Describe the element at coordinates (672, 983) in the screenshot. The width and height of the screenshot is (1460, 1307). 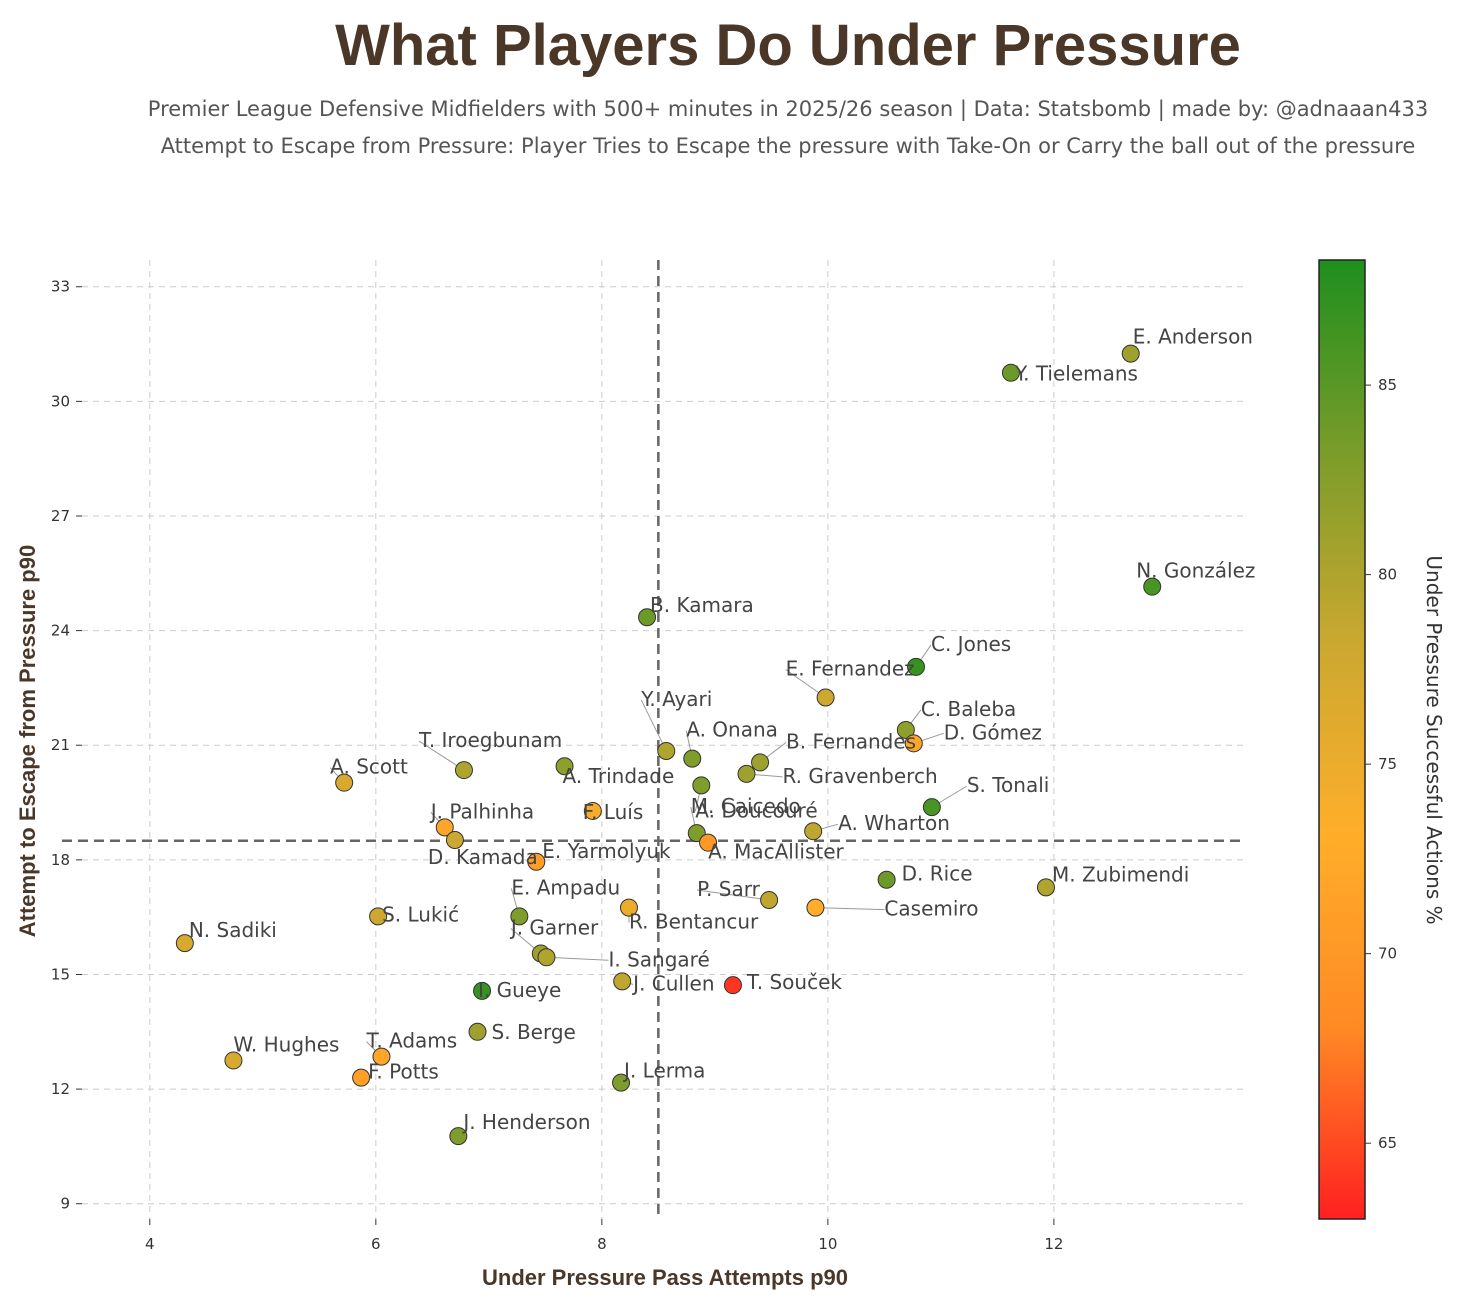
I see `point-label: J. Cullen` at that location.